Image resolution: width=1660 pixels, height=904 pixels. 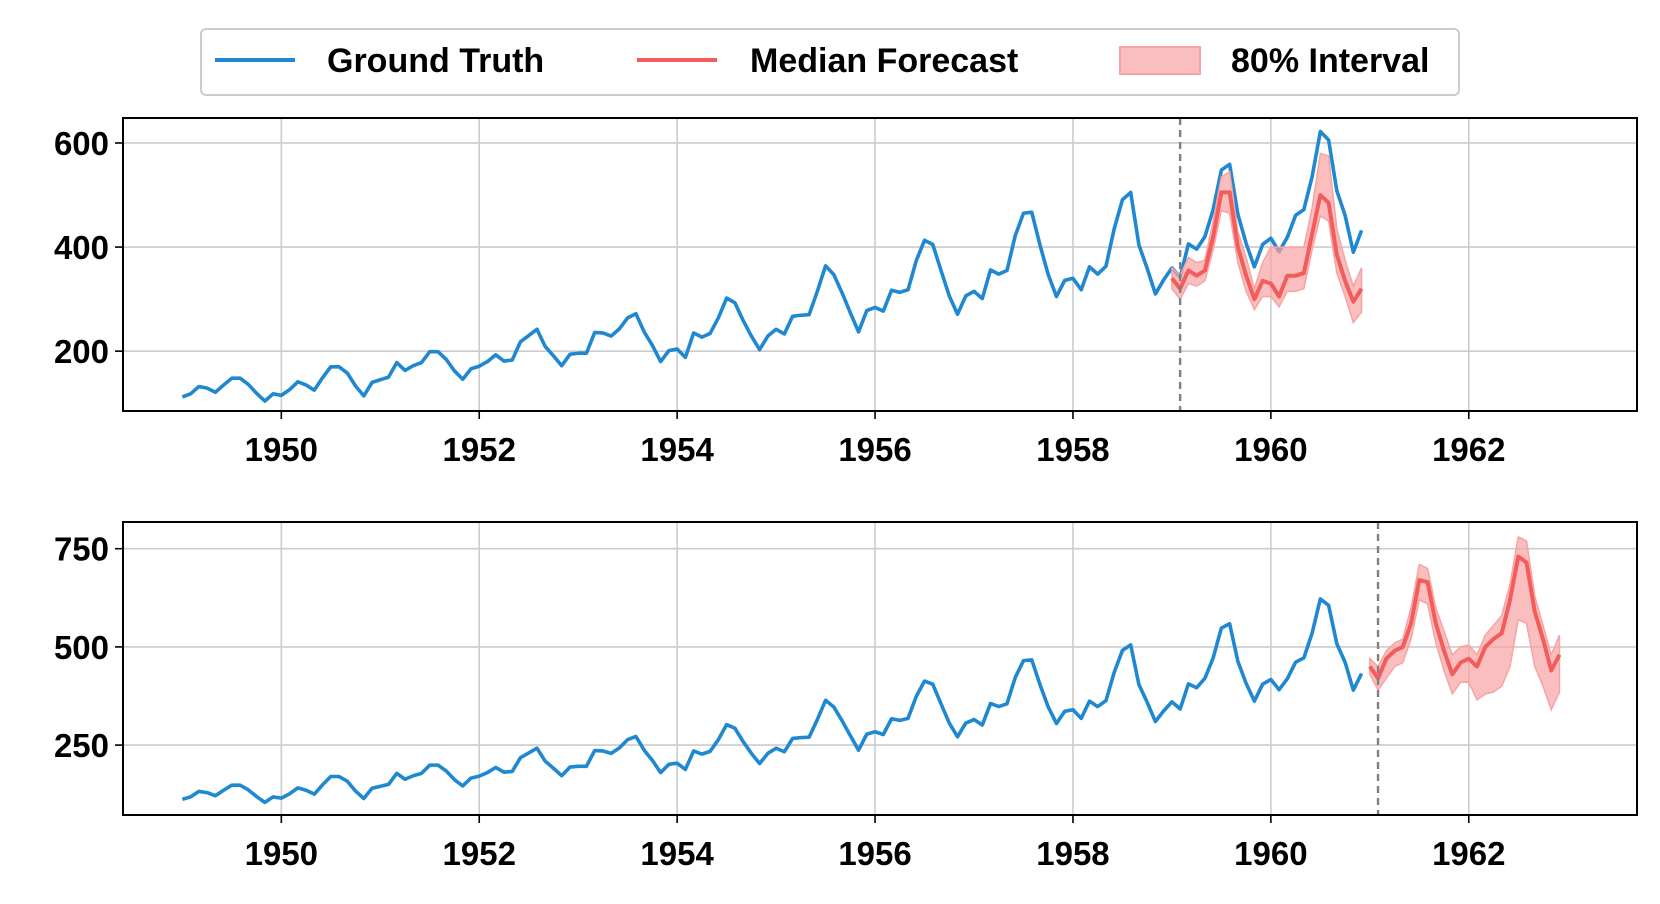 I want to click on y-tick-label: 250, so click(x=81, y=745).